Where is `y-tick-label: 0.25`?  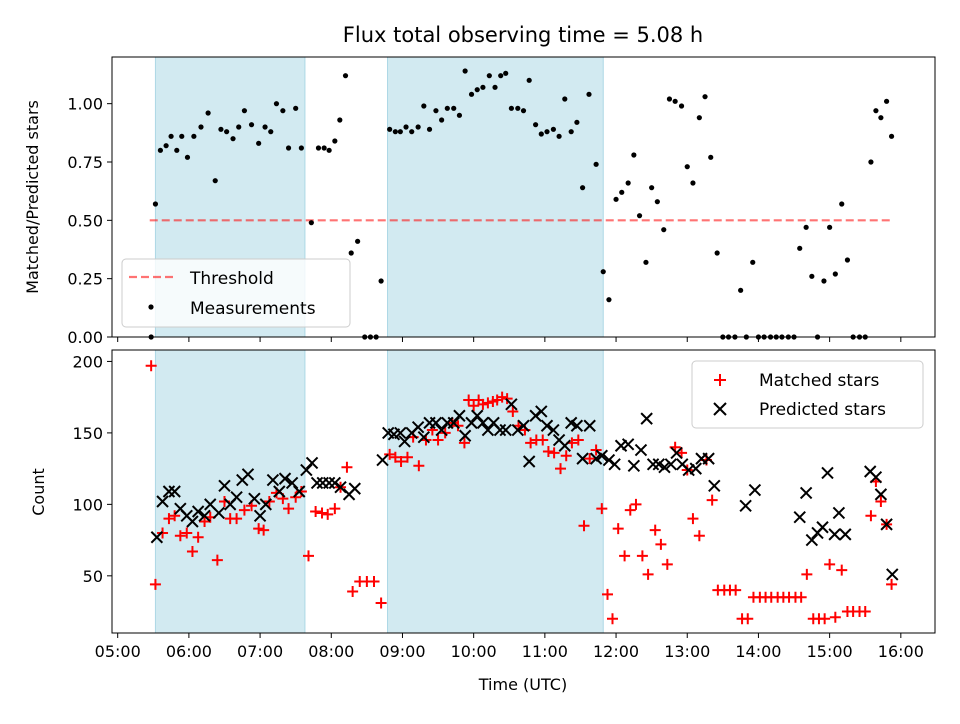
y-tick-label: 0.25 is located at coordinates (85, 279).